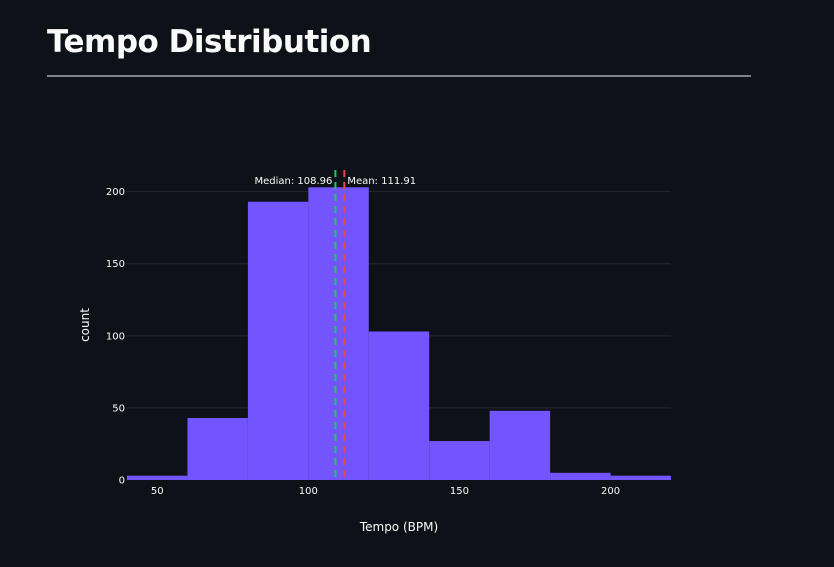 Image resolution: width=834 pixels, height=567 pixels. What do you see at coordinates (157, 491) in the screenshot?
I see `x-tick-label: 50` at bounding box center [157, 491].